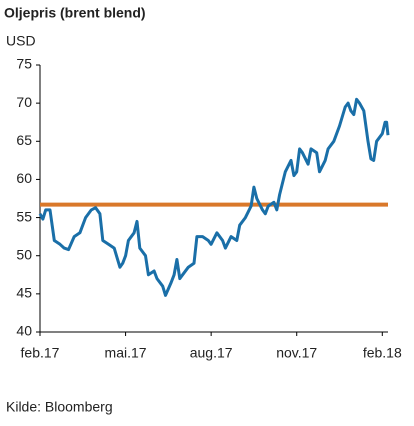 This screenshot has width=414, height=426. What do you see at coordinates (211, 353) in the screenshot?
I see `x-tick-label: aug.17` at bounding box center [211, 353].